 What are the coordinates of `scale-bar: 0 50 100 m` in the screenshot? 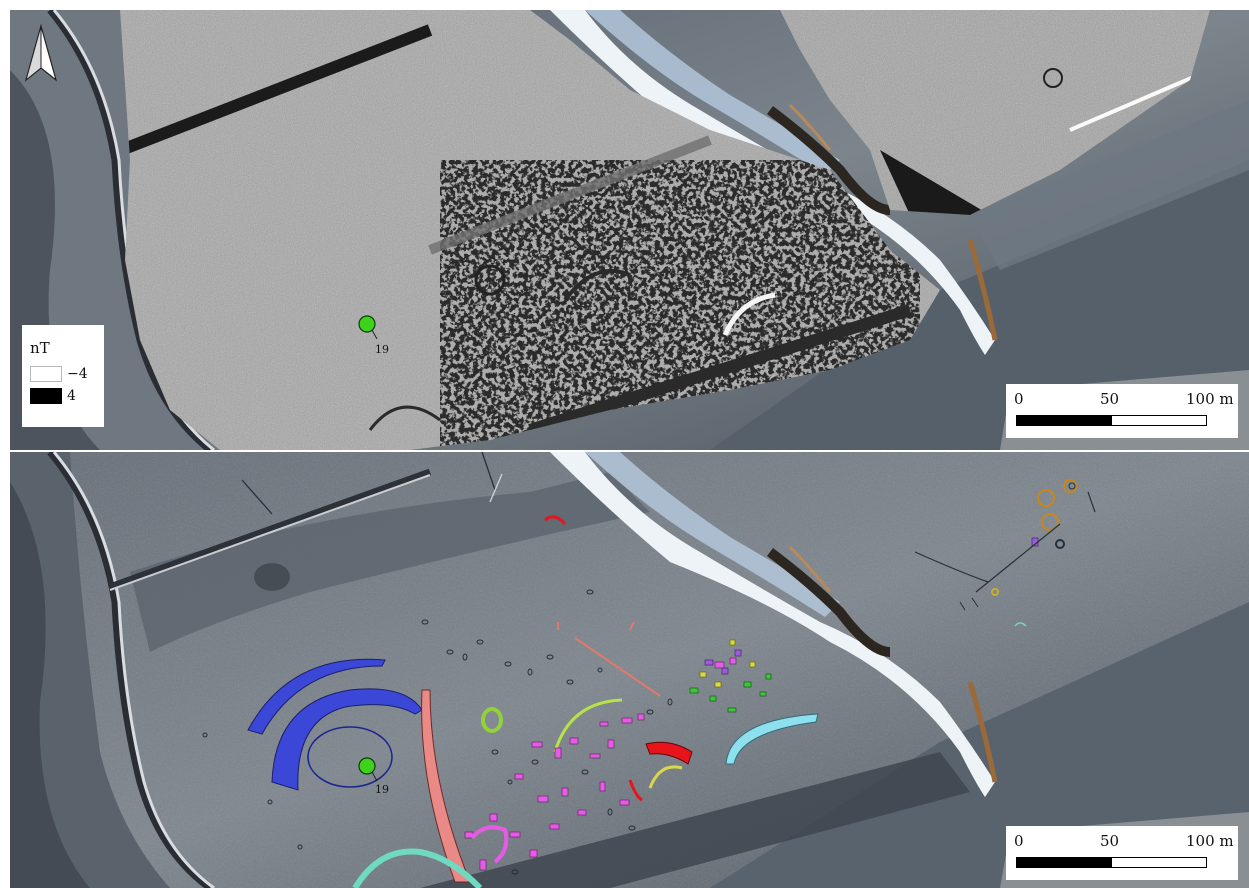 It's located at (1122, 411).